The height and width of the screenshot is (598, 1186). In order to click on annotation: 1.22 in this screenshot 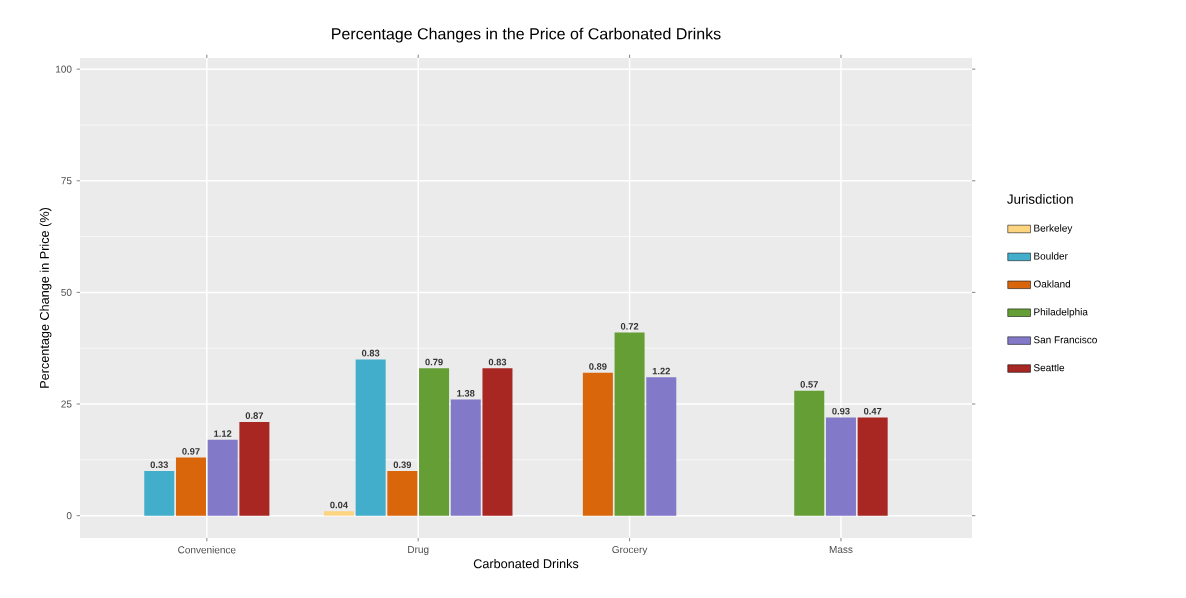, I will do `click(661, 371)`.